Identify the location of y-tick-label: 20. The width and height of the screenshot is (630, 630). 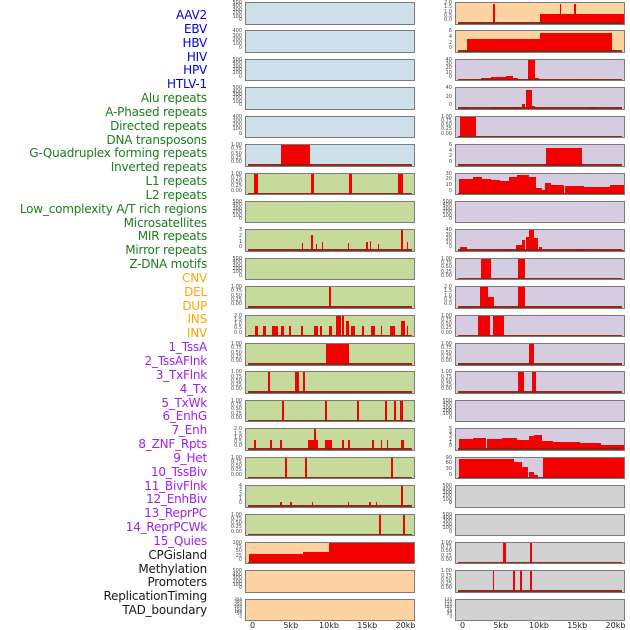
(448, 179).